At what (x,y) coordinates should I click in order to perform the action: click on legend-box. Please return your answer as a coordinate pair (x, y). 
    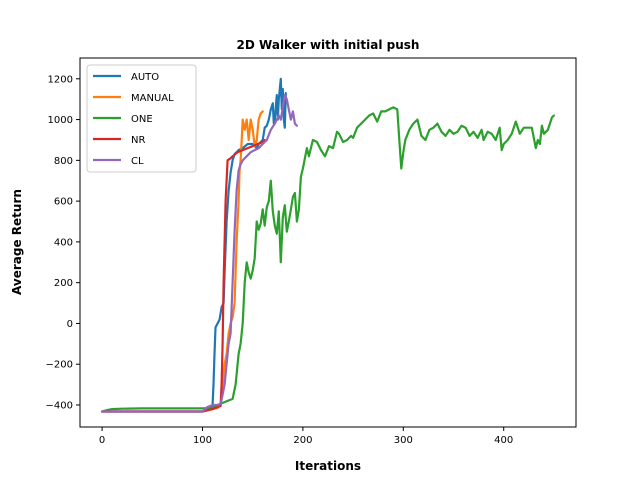
    Looking at the image, I should click on (141, 118).